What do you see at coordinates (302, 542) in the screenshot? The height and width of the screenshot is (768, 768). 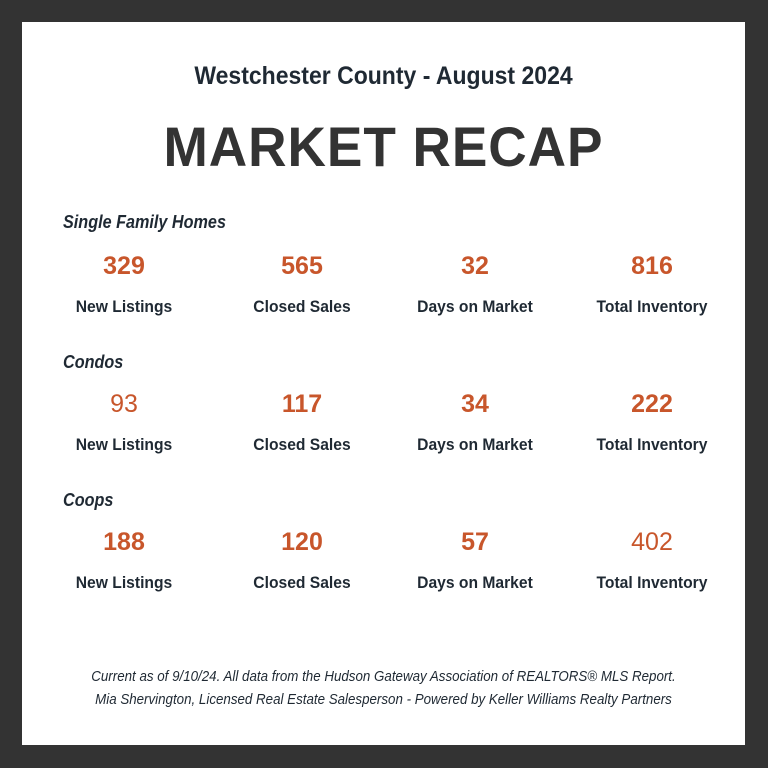 I see `stat-value: 120` at bounding box center [302, 542].